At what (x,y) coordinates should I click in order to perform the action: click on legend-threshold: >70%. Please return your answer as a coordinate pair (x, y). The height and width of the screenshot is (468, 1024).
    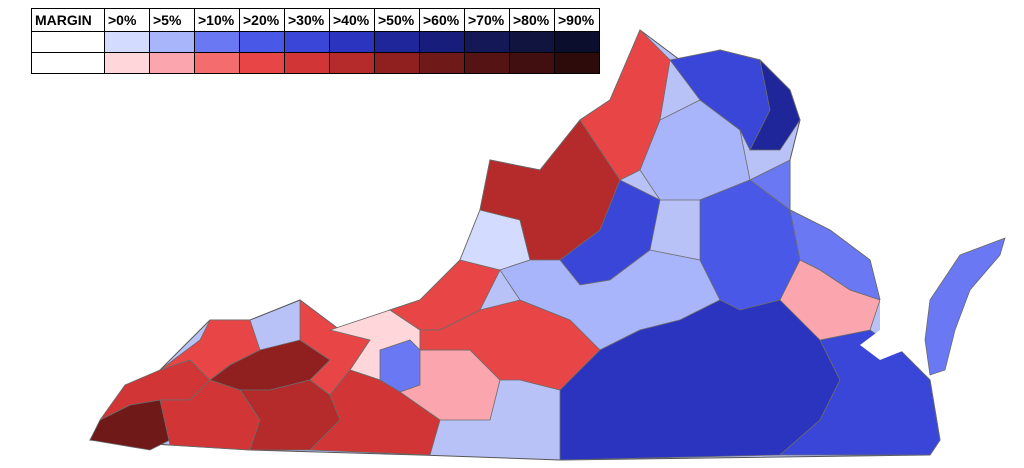
    Looking at the image, I should click on (487, 20).